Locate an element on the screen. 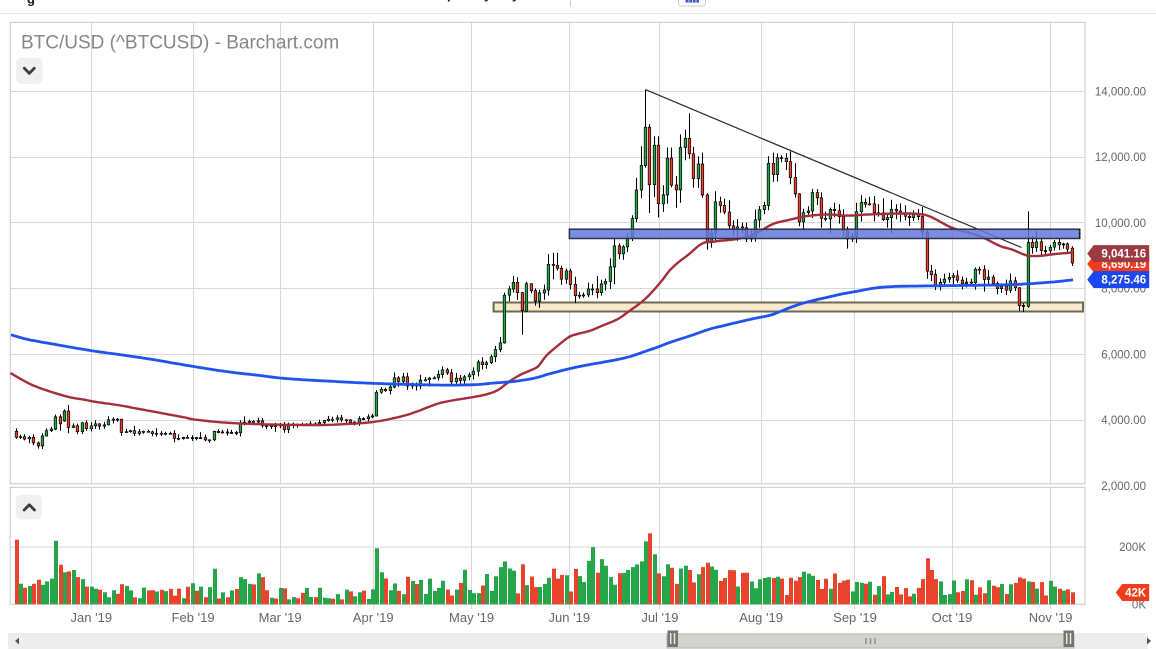 The width and height of the screenshot is (1156, 649). svg-text: Apr '19 is located at coordinates (373, 617).